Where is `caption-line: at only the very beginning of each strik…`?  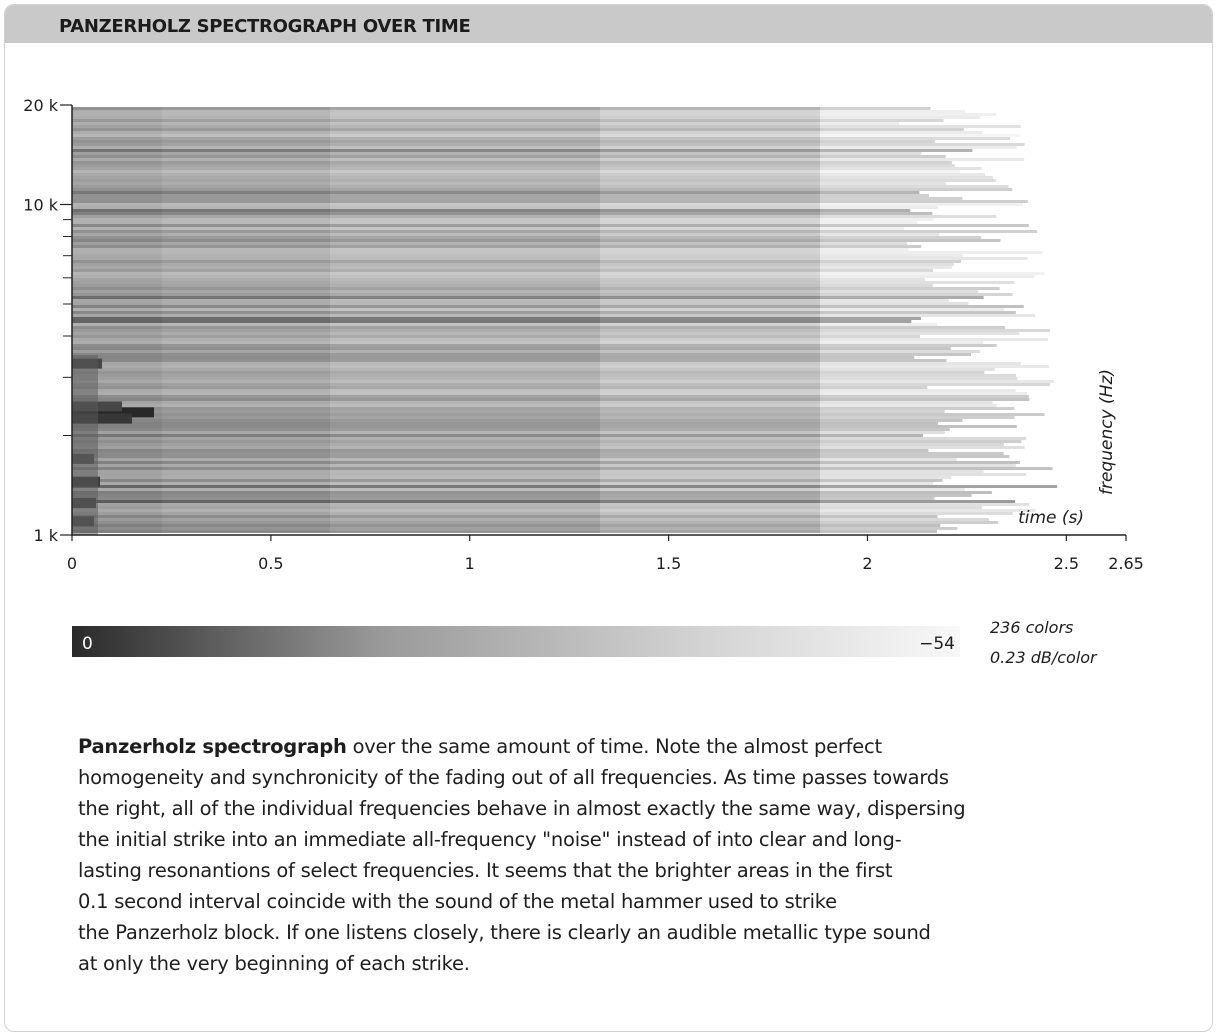
caption-line: at only the very beginning of each strik… is located at coordinates (274, 963).